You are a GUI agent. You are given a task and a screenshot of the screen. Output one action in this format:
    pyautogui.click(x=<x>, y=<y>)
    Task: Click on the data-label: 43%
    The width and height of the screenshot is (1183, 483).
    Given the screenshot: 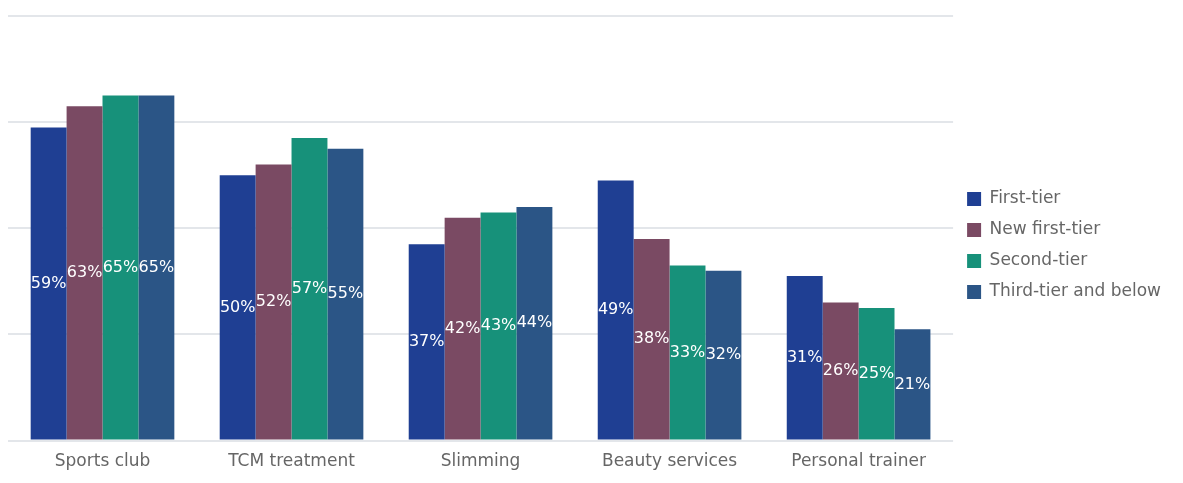 What is the action you would take?
    pyautogui.click(x=498, y=325)
    